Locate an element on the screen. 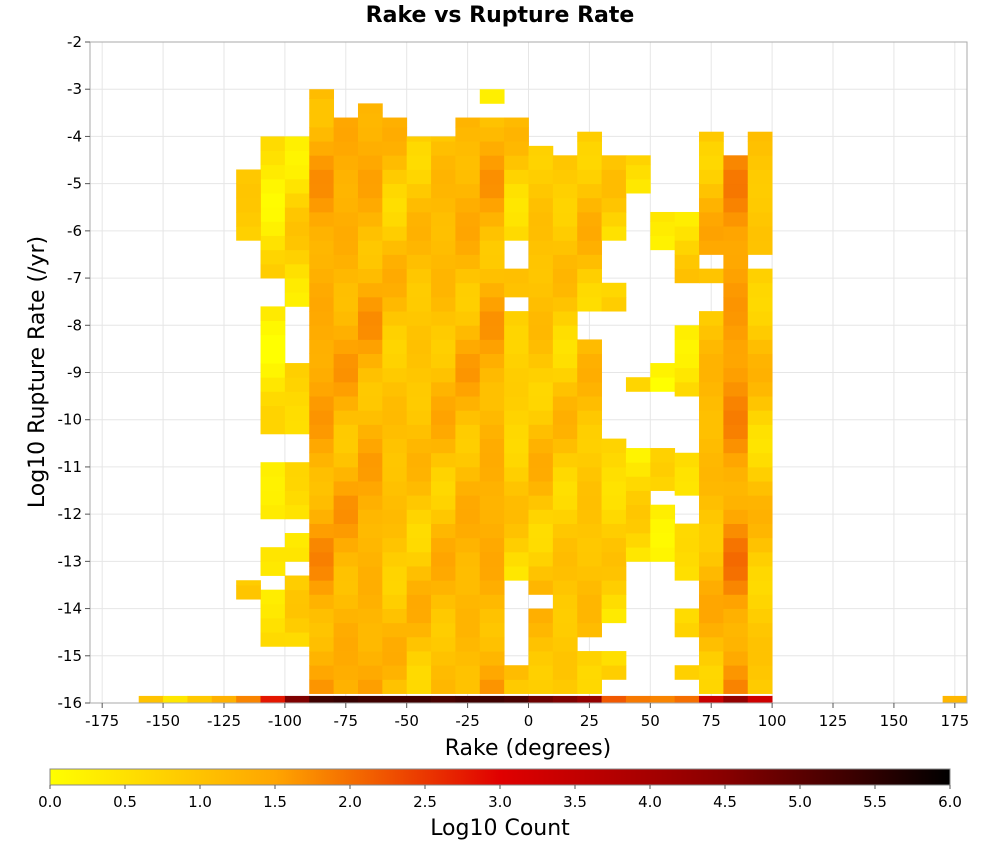 This screenshot has width=1000, height=850. x-tick-label: 100 is located at coordinates (772, 721).